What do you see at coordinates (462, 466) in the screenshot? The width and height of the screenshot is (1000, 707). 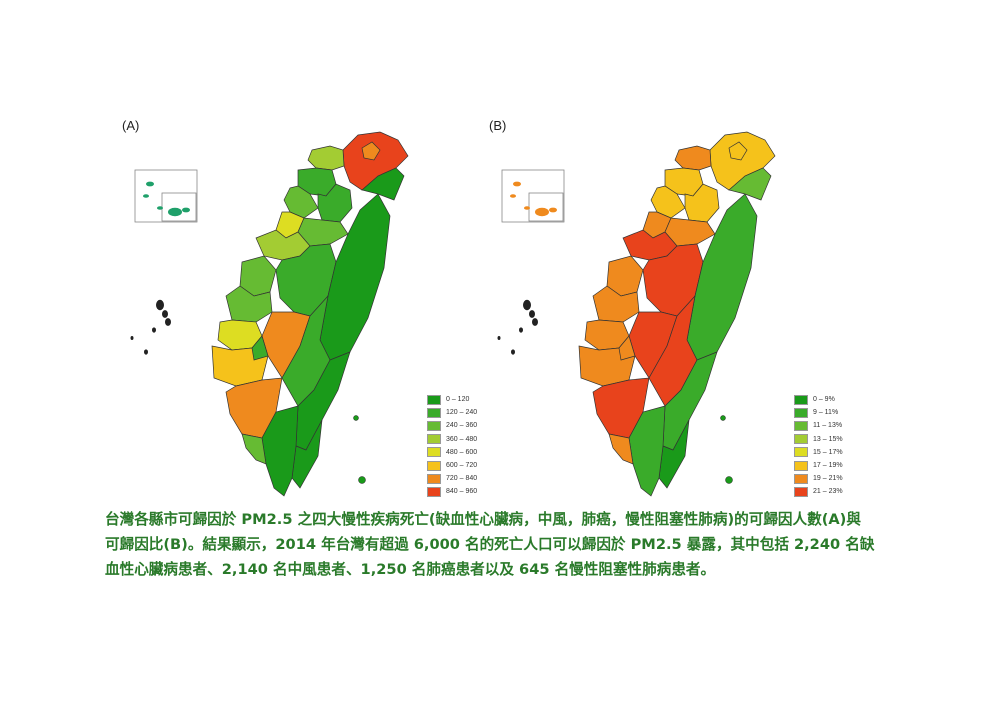 I see `legend-label: 600 – 720` at bounding box center [462, 466].